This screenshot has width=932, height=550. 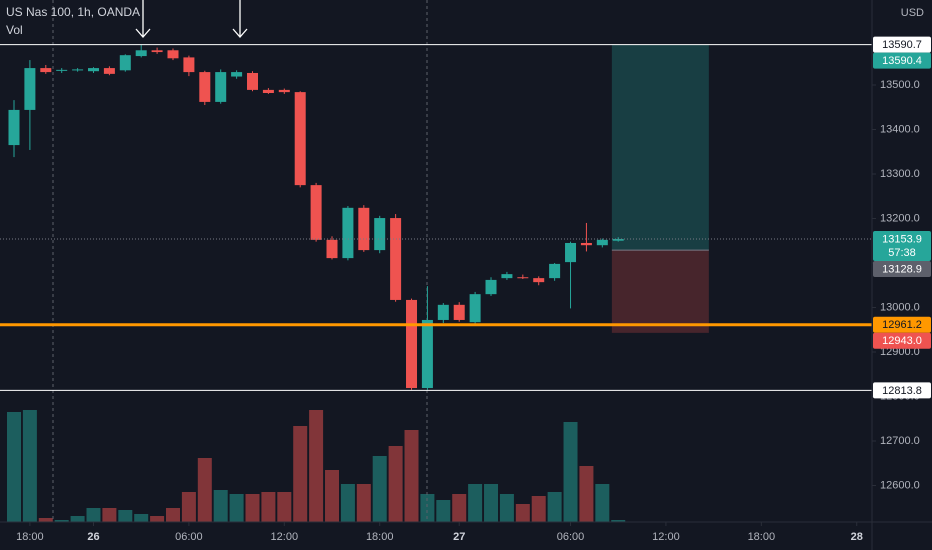 I want to click on x-tick-label: 27, so click(x=459, y=537).